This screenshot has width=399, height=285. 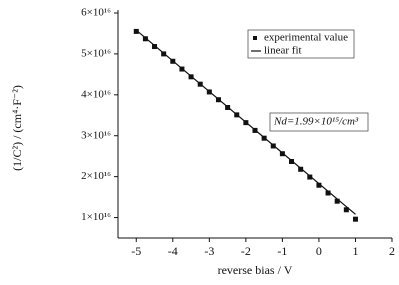 I want to click on legend-label: experimental value, so click(x=306, y=38).